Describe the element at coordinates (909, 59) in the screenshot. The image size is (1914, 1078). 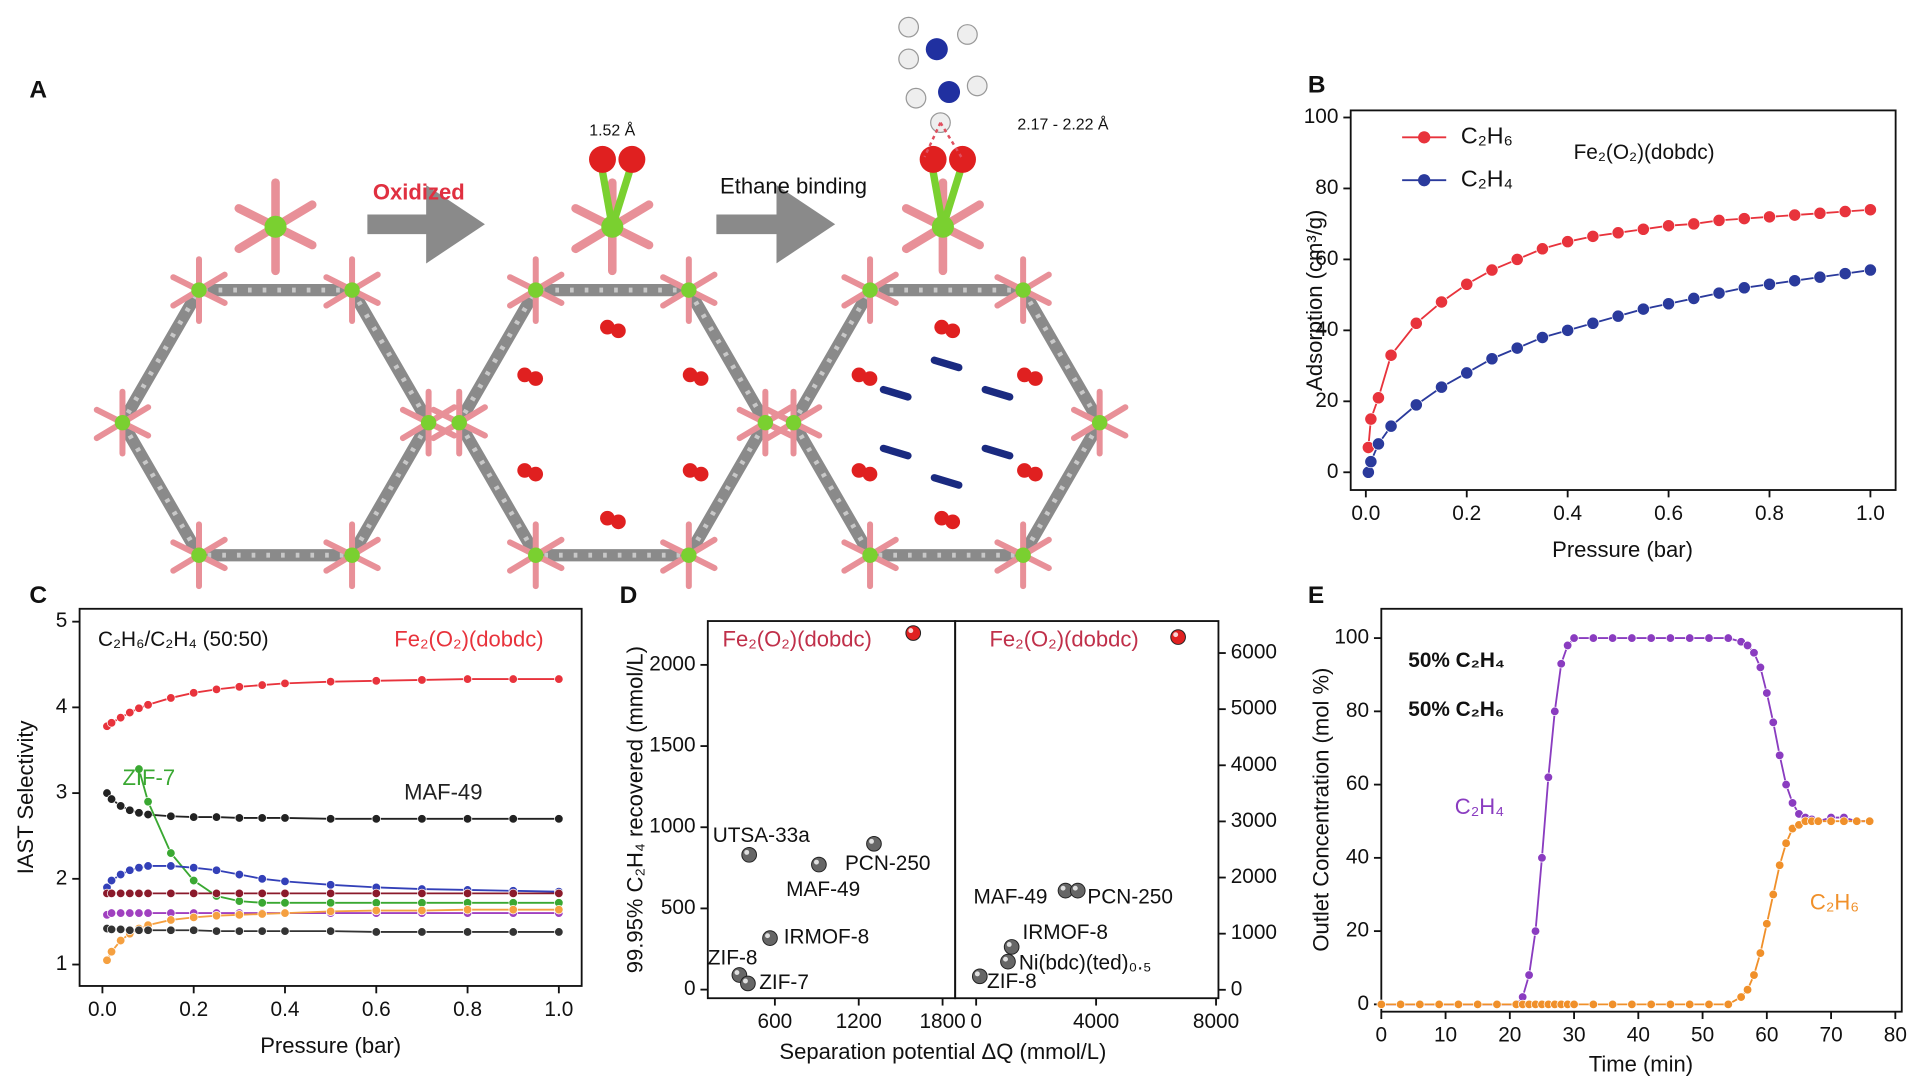
I see `hydrogen` at that location.